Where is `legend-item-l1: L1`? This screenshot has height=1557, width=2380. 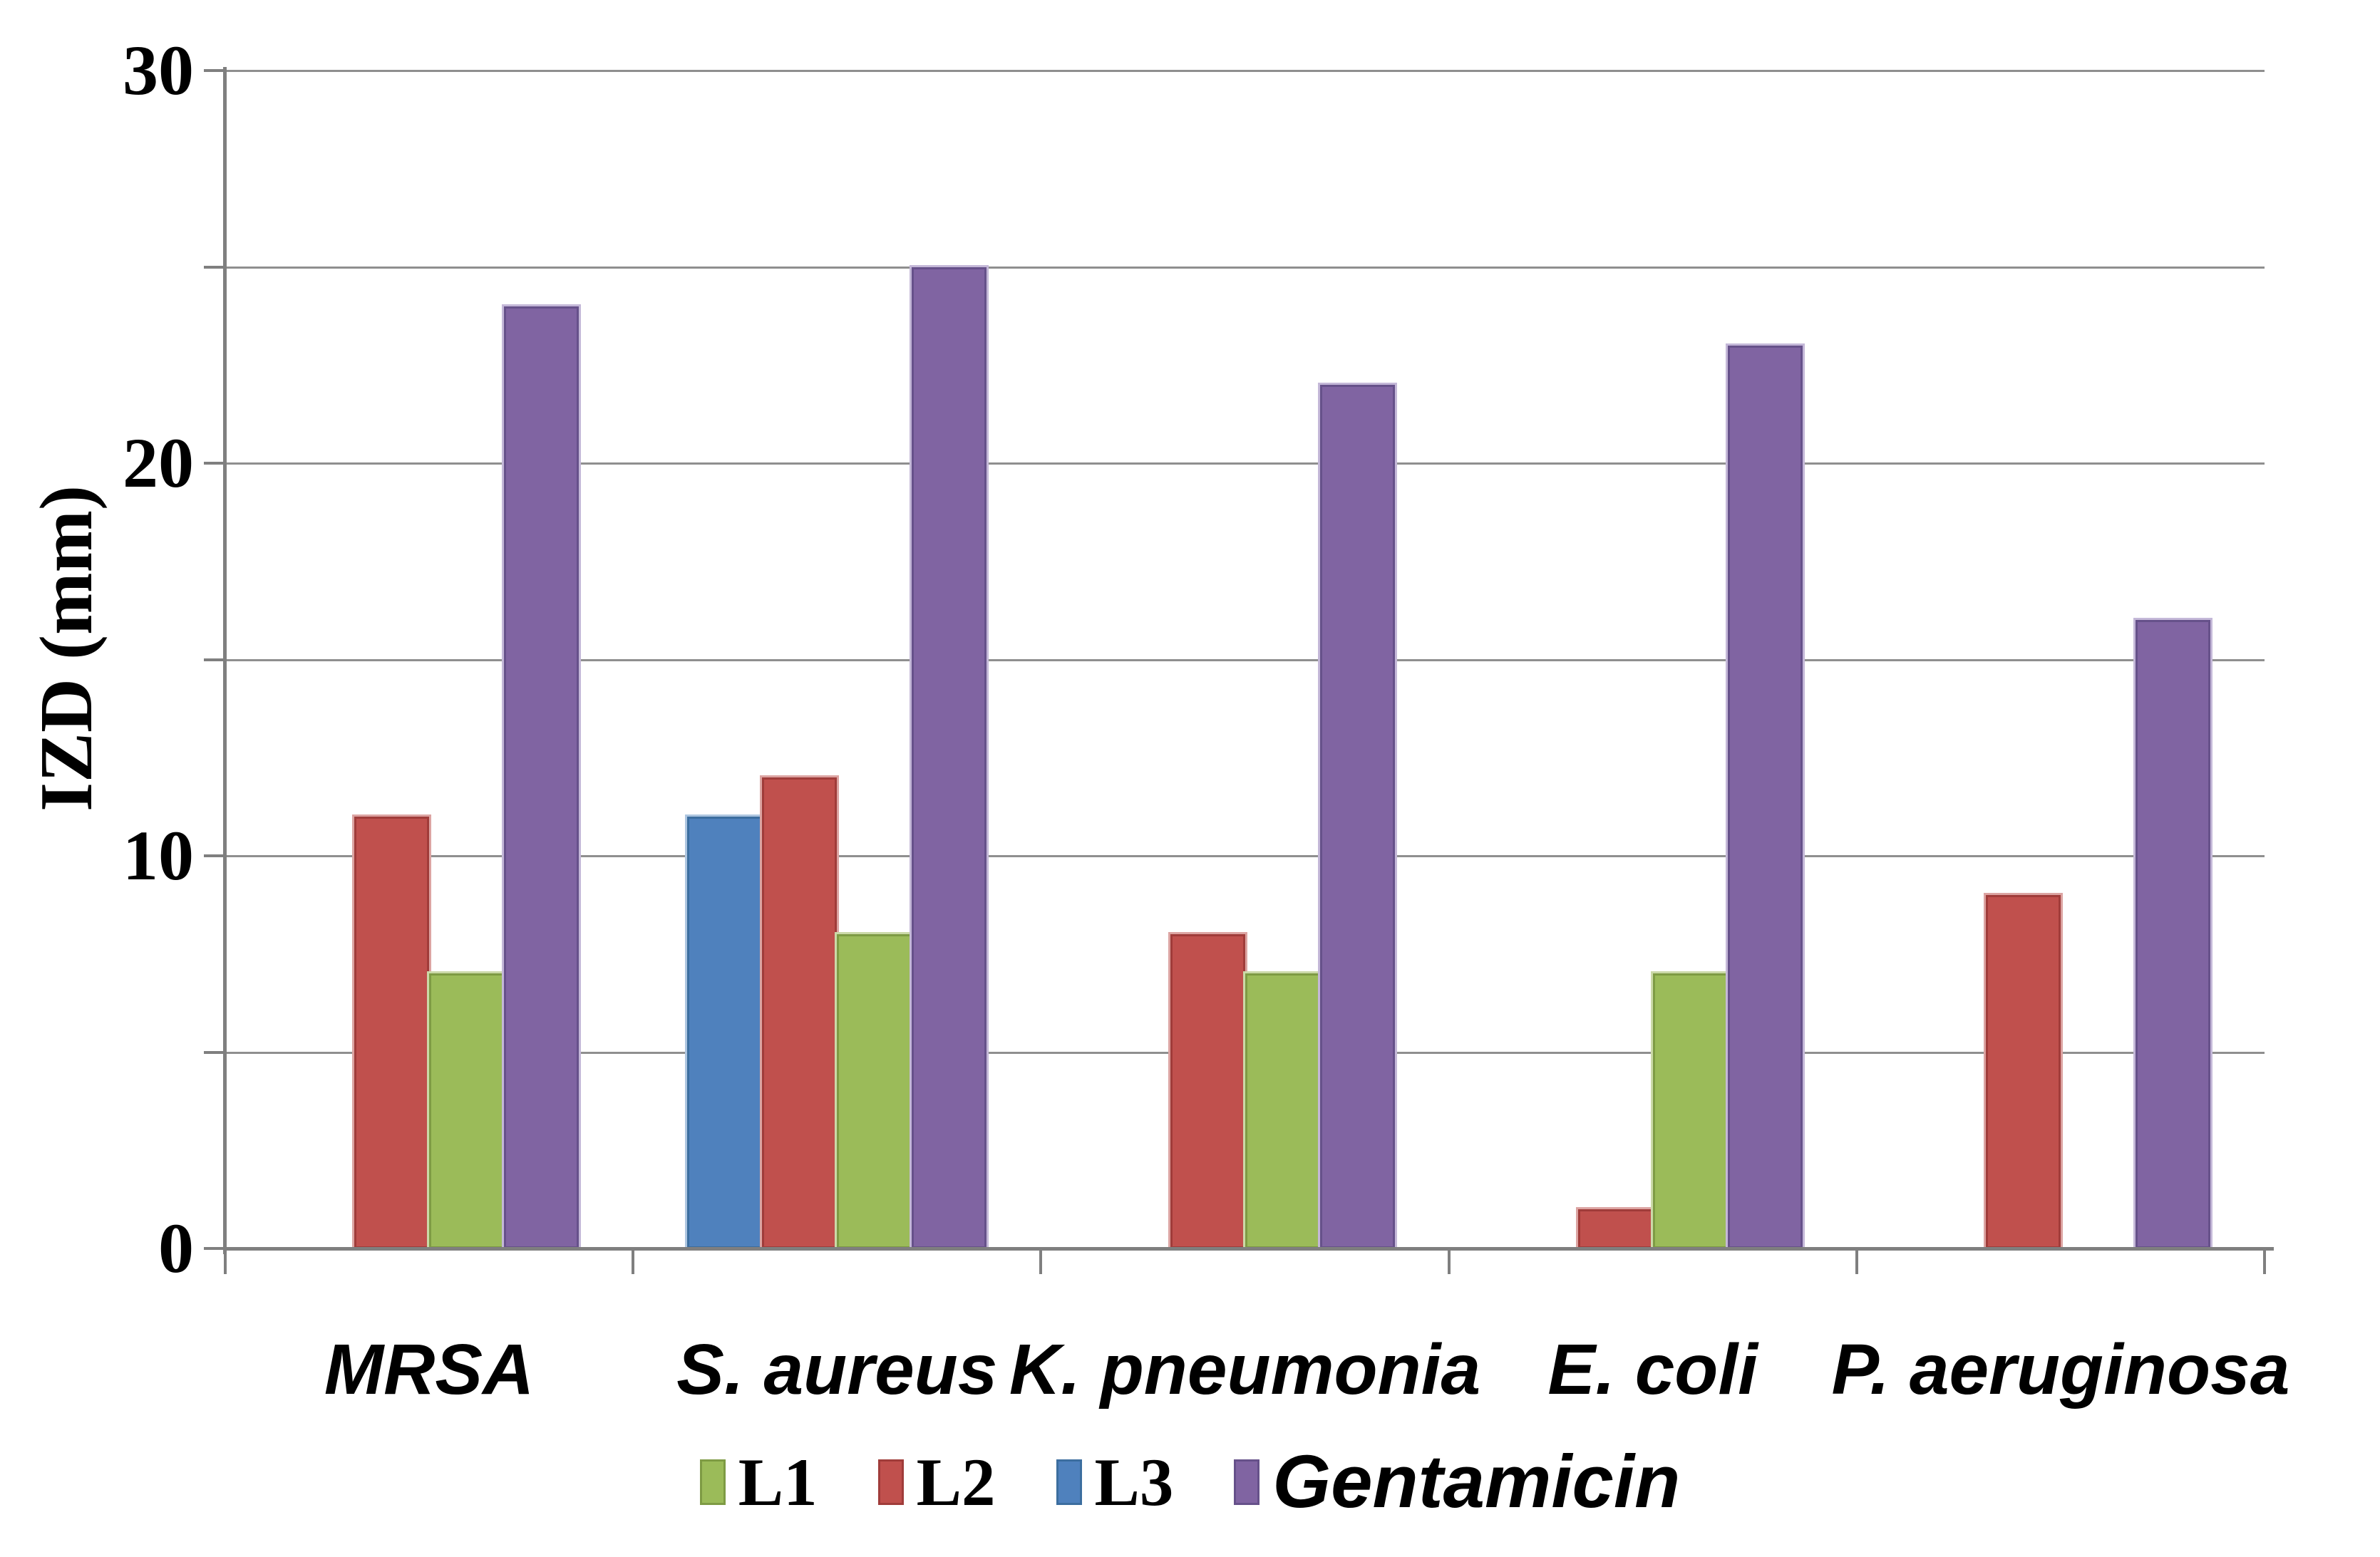
legend-item-l1: L1 is located at coordinates (758, 1482).